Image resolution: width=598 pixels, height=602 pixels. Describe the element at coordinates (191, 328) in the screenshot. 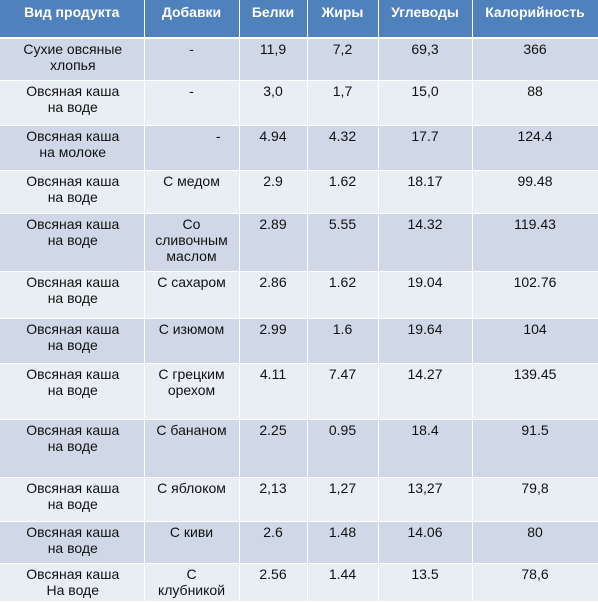

I see `additive-cell-line: С изюмом` at that location.